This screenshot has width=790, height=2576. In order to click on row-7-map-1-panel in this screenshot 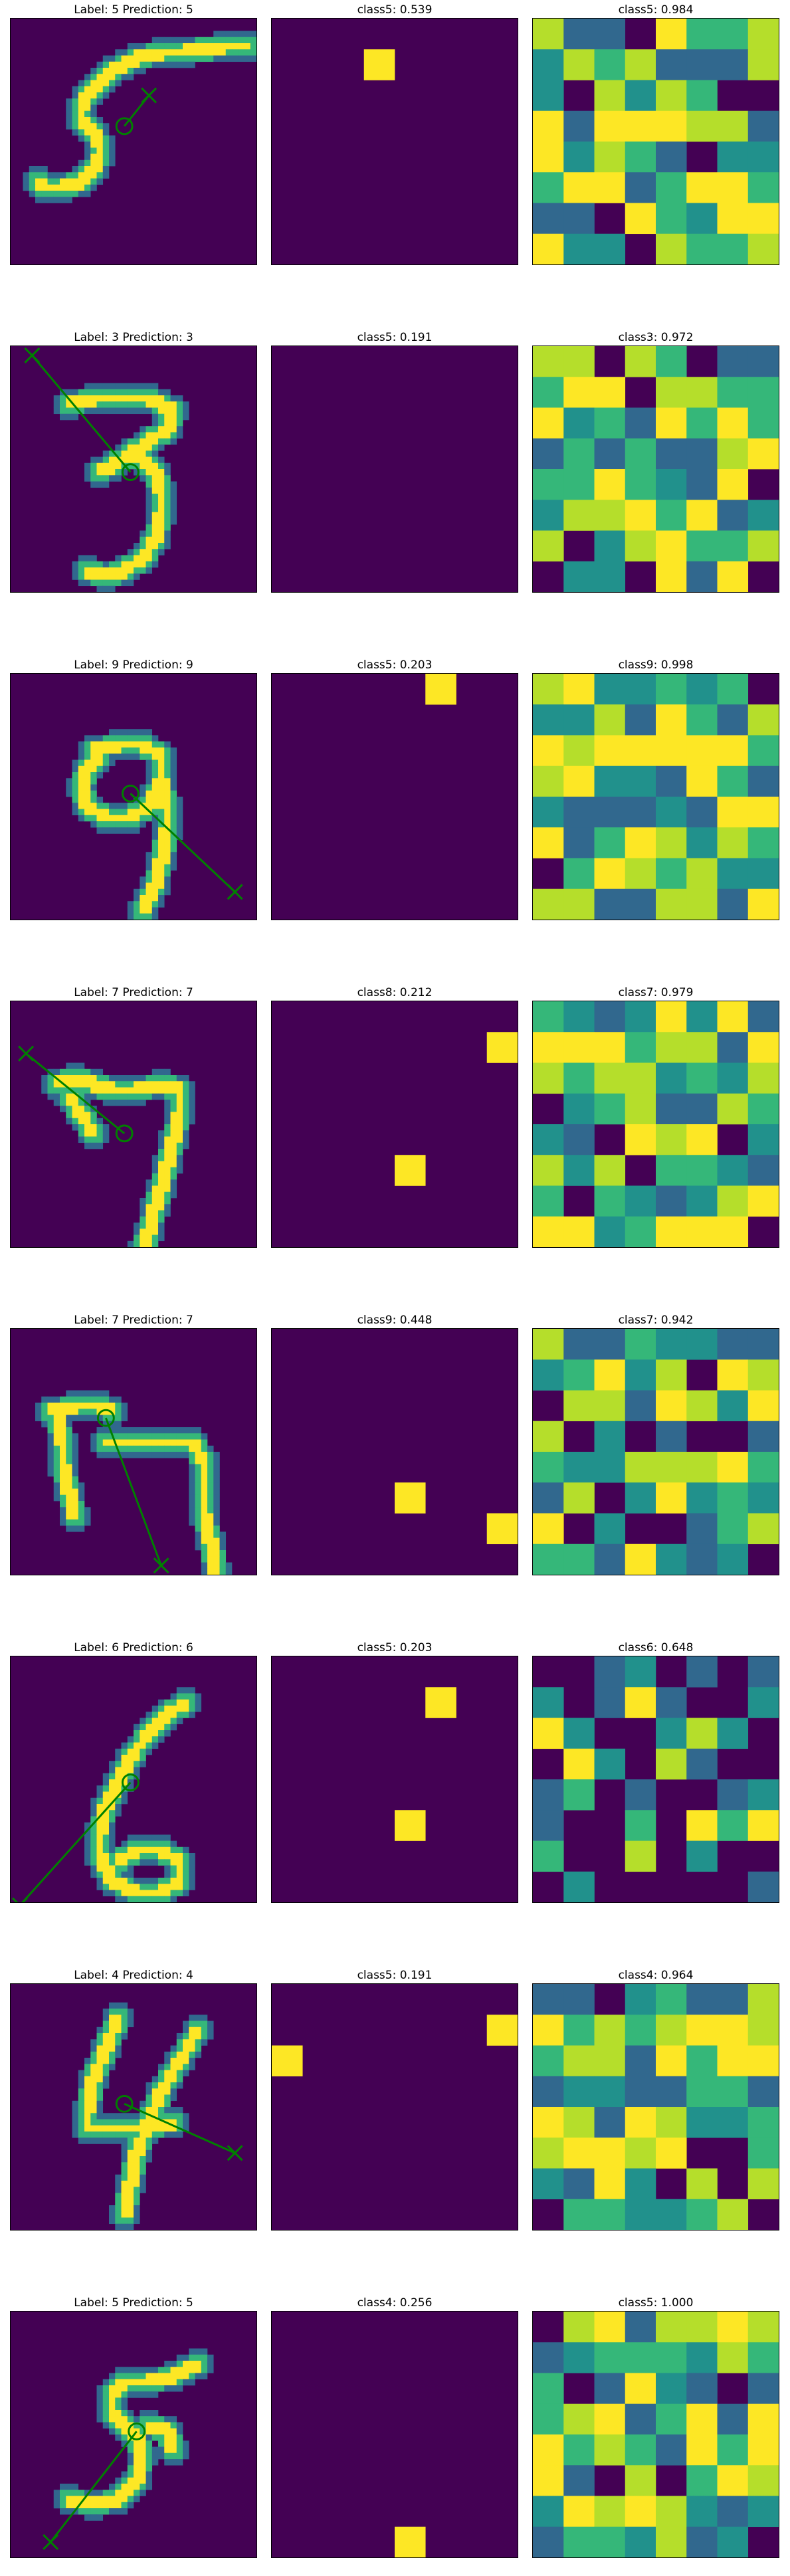, I will do `click(394, 2107)`.